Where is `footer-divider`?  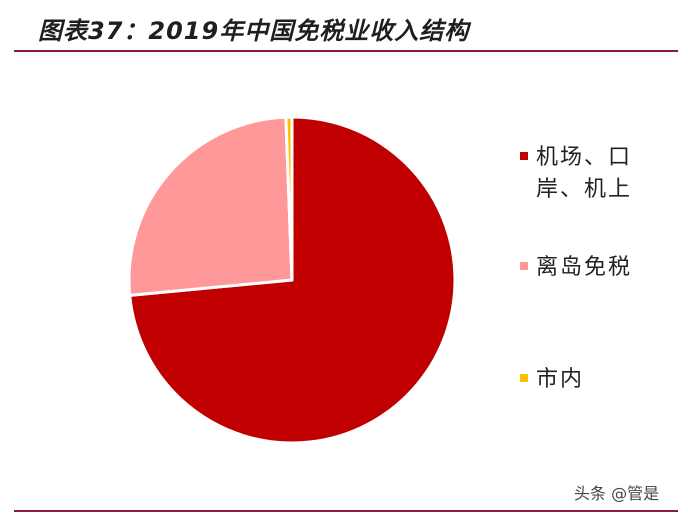 footer-divider is located at coordinates (346, 511).